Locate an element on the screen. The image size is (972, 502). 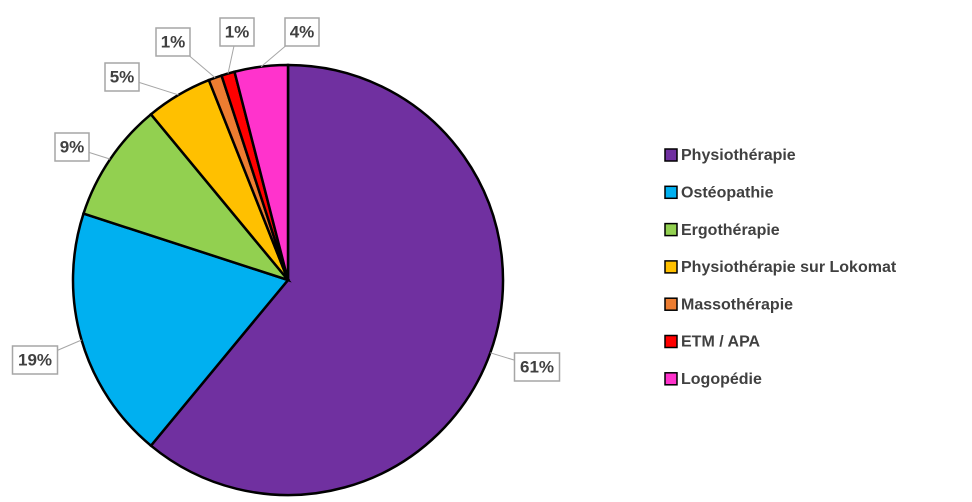
legend-label: Physiothérapie is located at coordinates (738, 155).